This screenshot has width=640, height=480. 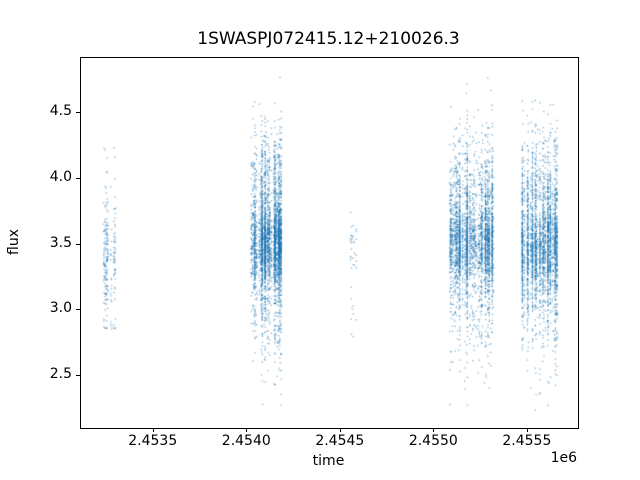 I want to click on chart-title: 1SWASPJ072415.12+210026.3, so click(x=328, y=39).